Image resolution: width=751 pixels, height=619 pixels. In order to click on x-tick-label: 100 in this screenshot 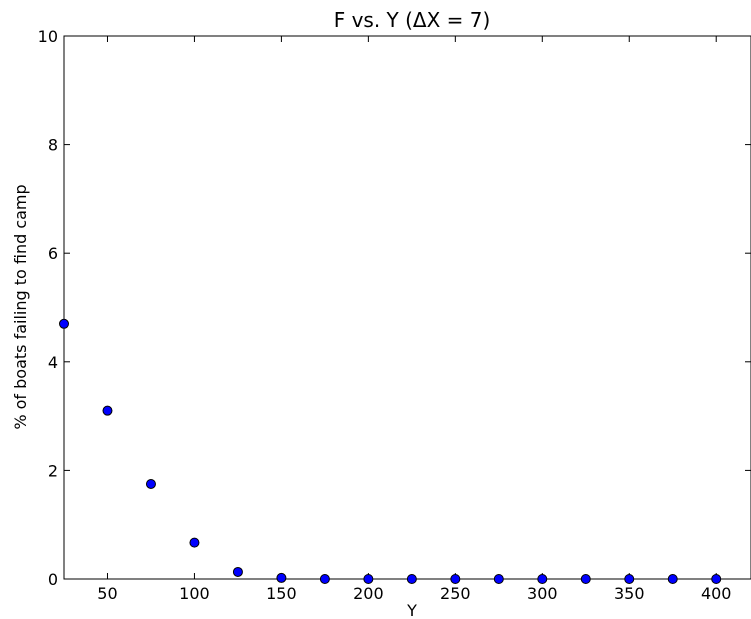, I will do `click(194, 593)`.